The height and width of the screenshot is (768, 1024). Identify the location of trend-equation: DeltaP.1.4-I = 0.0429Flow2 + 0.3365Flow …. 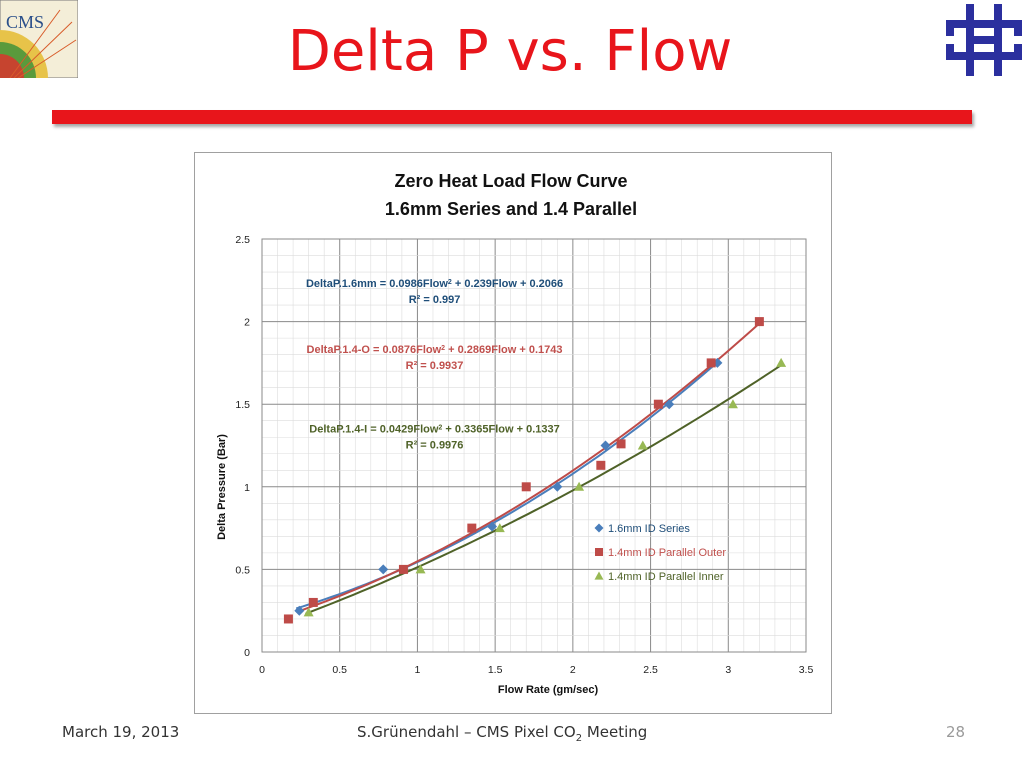
(434, 429).